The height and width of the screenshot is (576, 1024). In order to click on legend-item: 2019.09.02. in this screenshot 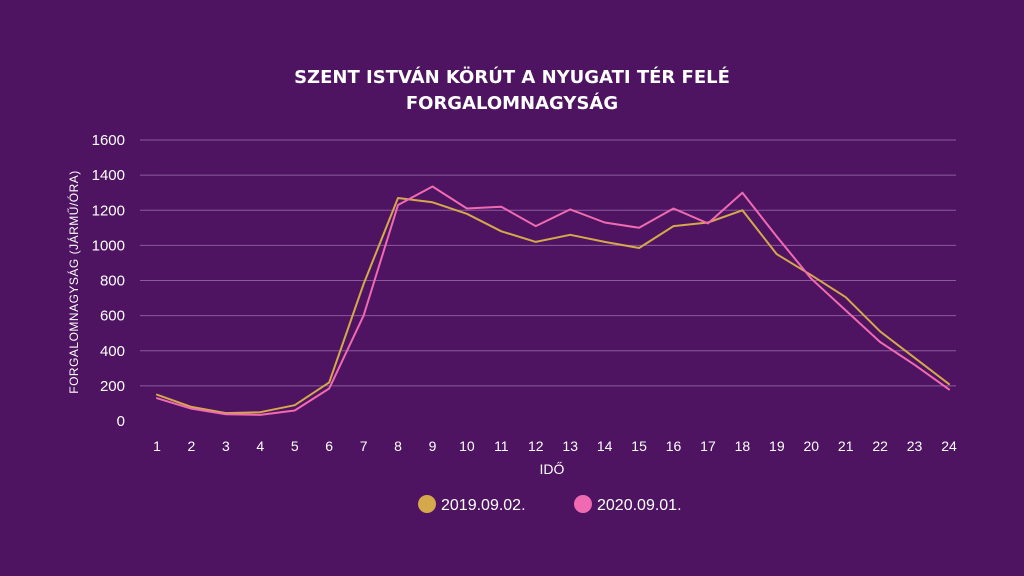, I will do `click(472, 504)`.